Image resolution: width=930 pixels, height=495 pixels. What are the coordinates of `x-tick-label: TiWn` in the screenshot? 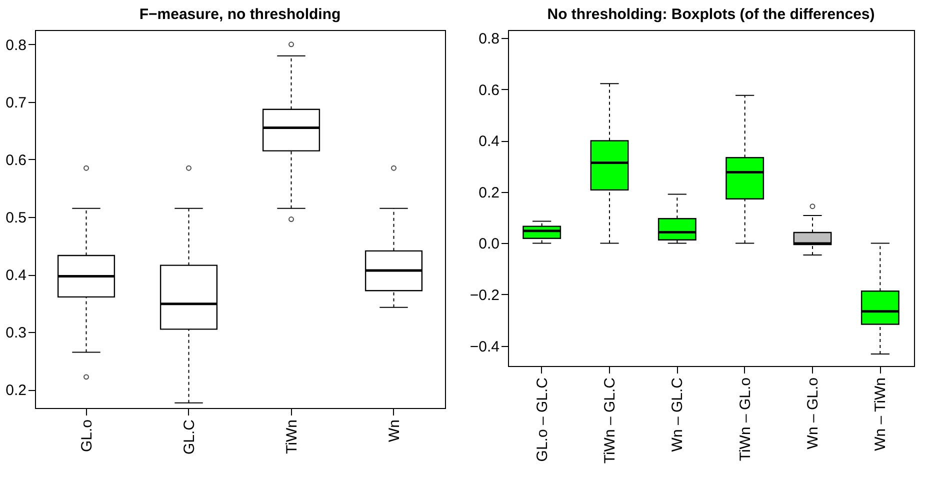 It's located at (291, 437).